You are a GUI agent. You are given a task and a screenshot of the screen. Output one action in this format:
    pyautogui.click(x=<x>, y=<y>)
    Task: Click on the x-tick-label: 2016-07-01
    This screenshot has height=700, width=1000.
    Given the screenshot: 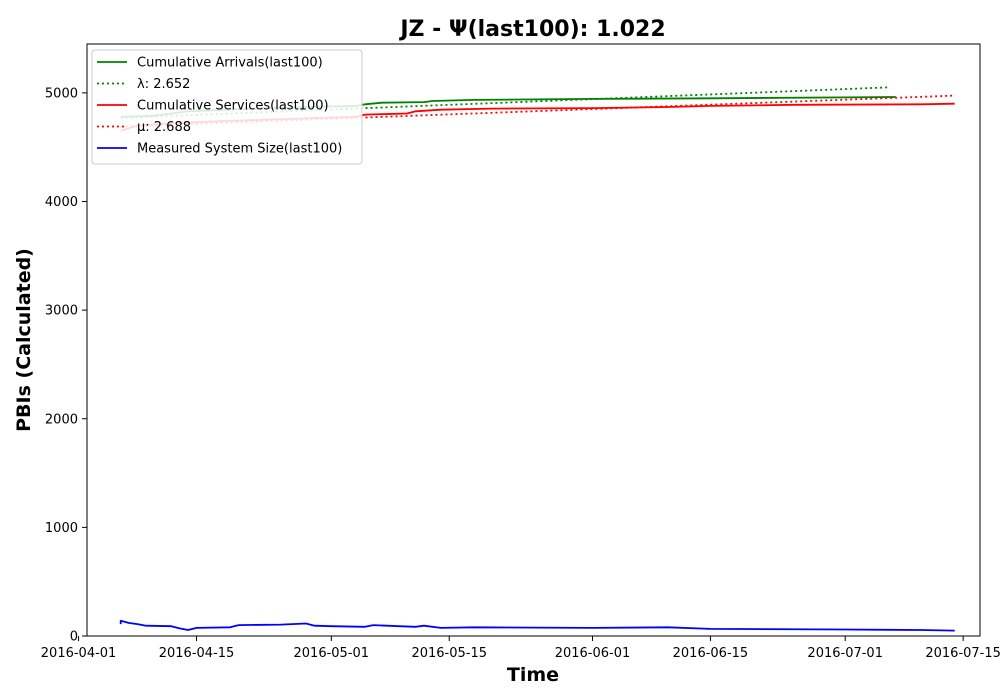 What is the action you would take?
    pyautogui.click(x=845, y=653)
    